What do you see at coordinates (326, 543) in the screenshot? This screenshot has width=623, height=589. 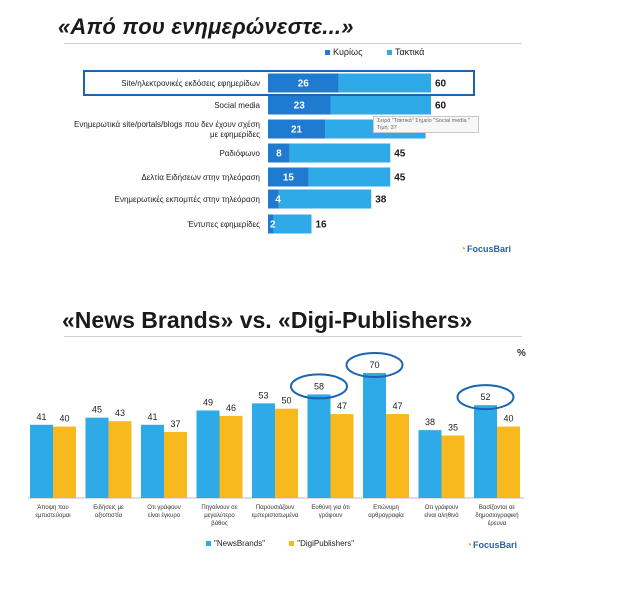 I see `legend-label: "DigiPublishers"` at bounding box center [326, 543].